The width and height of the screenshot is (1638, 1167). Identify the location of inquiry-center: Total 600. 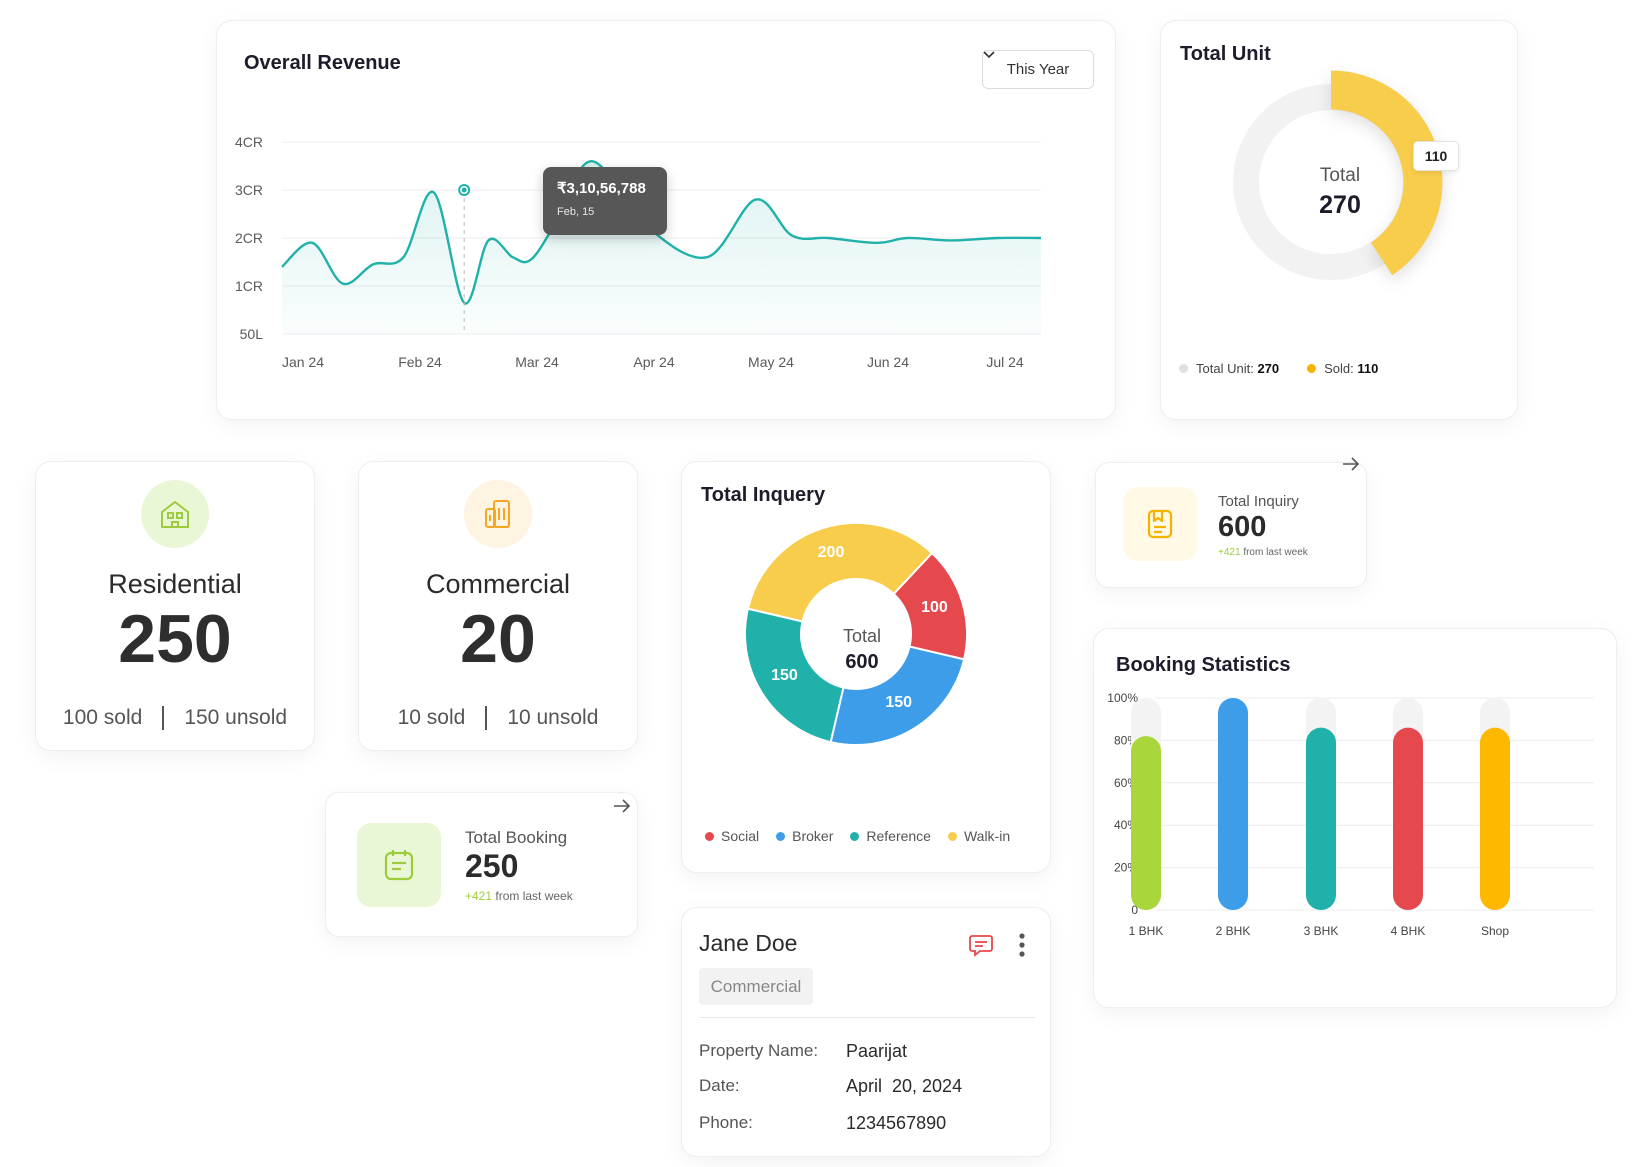
(862, 650).